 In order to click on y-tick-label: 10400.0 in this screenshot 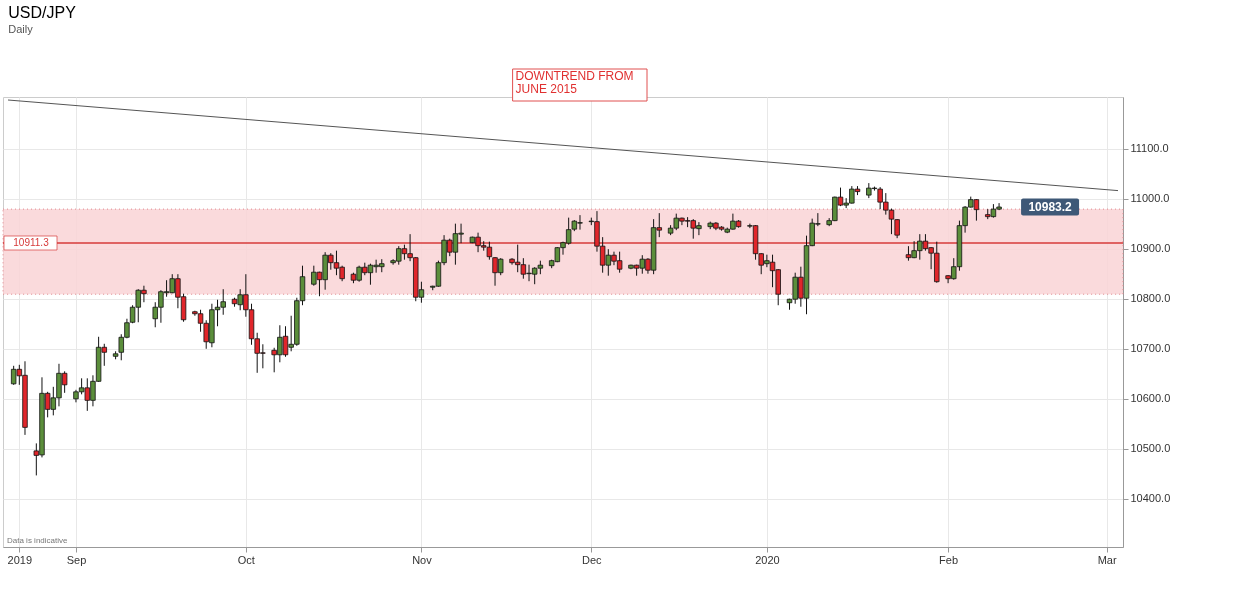, I will do `click(1150, 498)`.